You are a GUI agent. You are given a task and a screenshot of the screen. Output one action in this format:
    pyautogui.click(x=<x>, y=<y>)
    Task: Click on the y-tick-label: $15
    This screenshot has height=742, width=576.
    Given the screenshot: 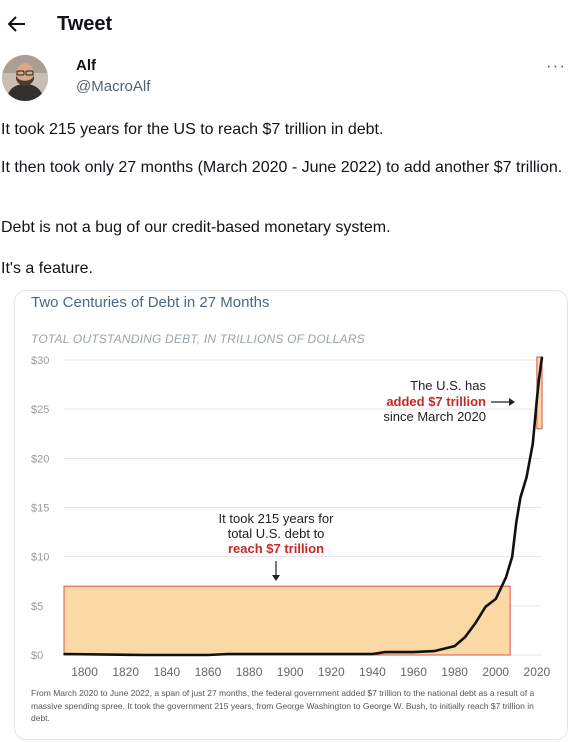 What is the action you would take?
    pyautogui.click(x=40, y=509)
    